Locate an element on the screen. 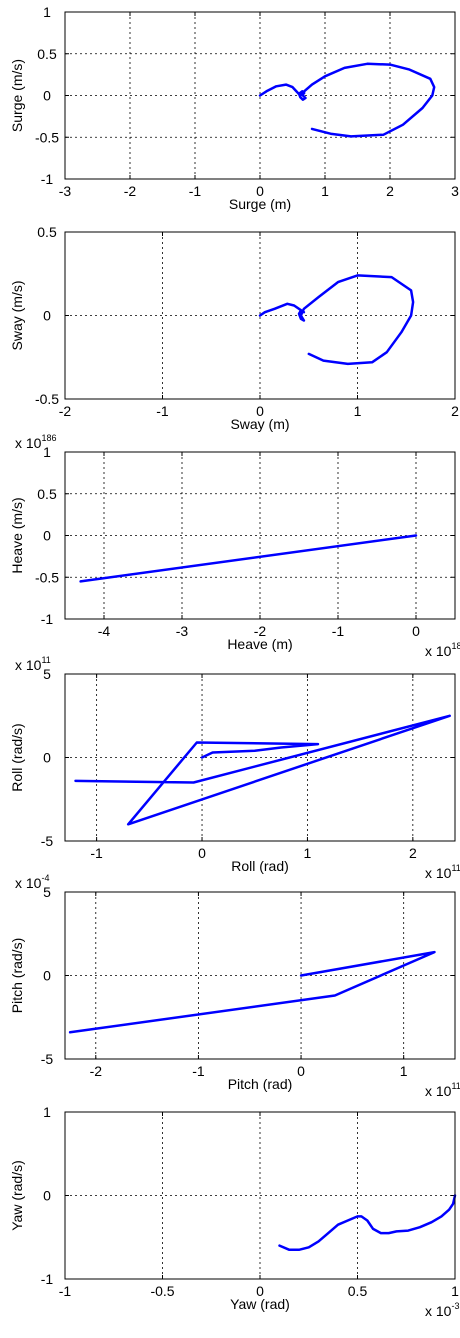 The width and height of the screenshot is (460, 1338). y-scale-exponent: 186 is located at coordinates (48, 438).